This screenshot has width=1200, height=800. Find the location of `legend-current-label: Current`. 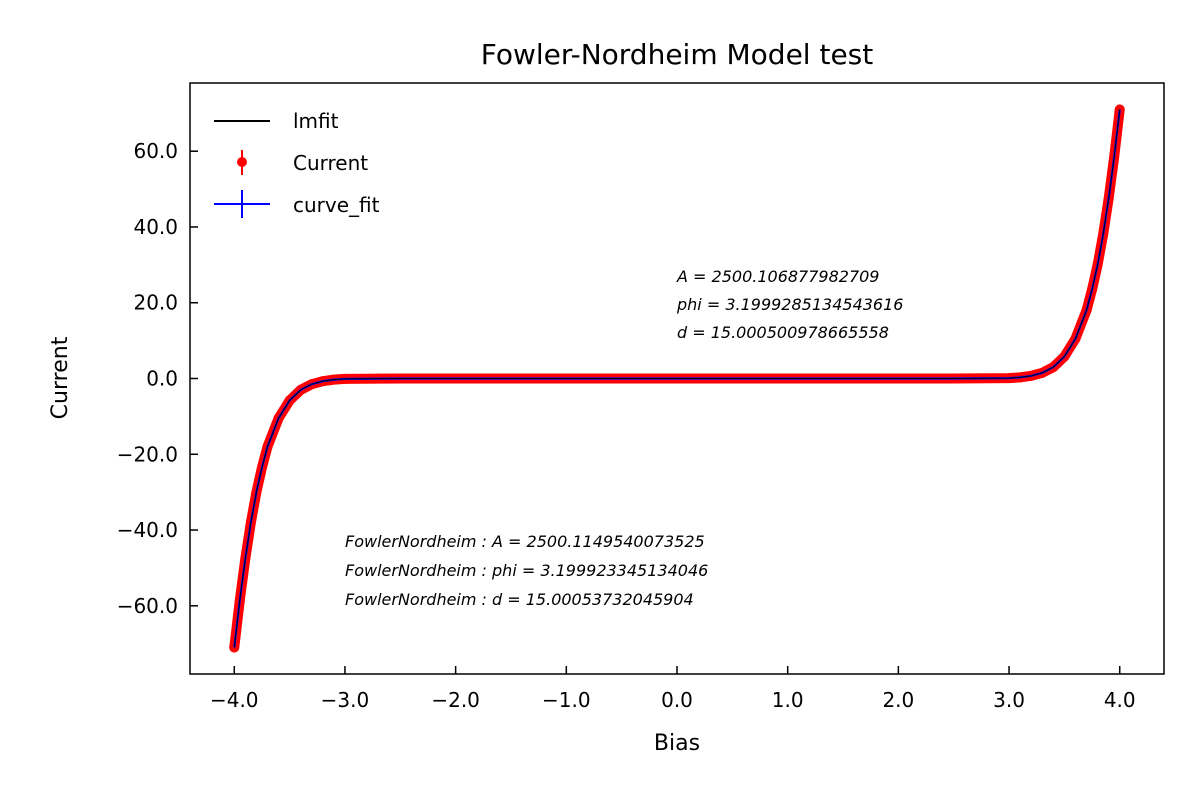

legend-current-label: Current is located at coordinates (330, 163).